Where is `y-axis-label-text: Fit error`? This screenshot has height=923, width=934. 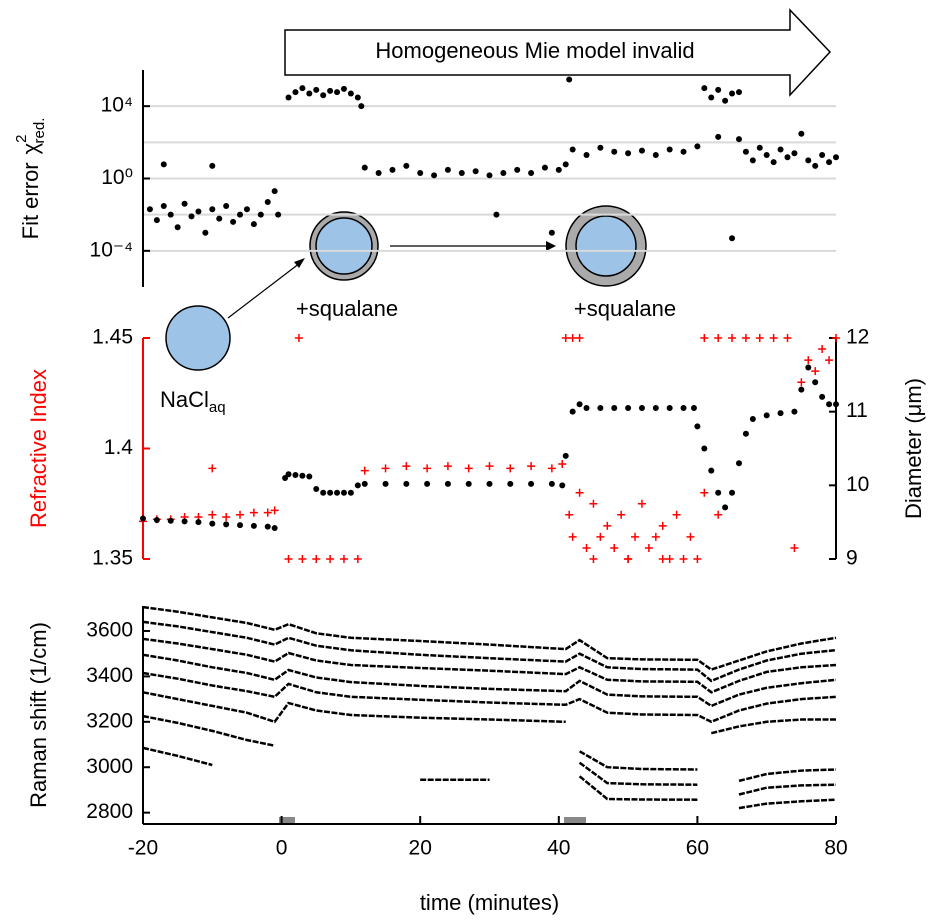
y-axis-label-text: Fit error is located at coordinates (30, 200).